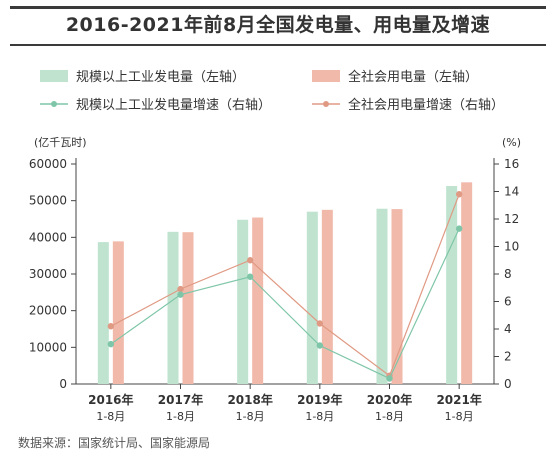 The width and height of the screenshot is (556, 458). Describe the element at coordinates (60, 142) in the screenshot. I see `y-left-unit: (亿千瓦时)` at that location.